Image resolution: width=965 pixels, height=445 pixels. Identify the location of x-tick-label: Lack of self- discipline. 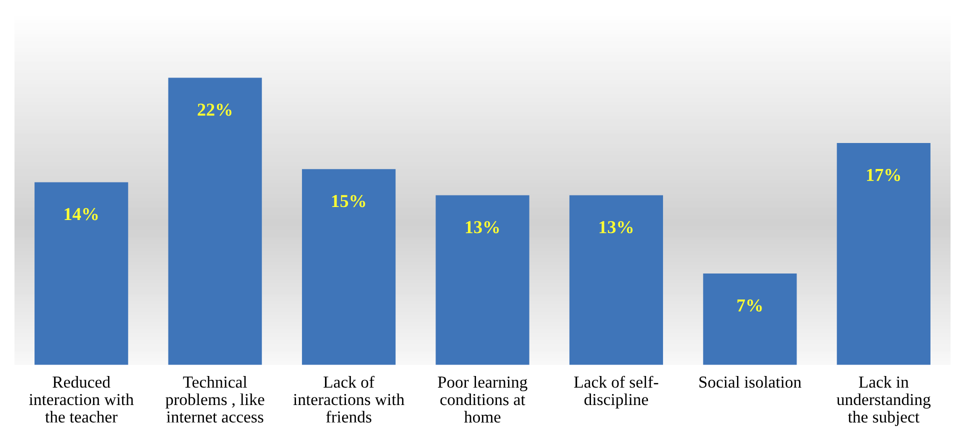
(616, 392).